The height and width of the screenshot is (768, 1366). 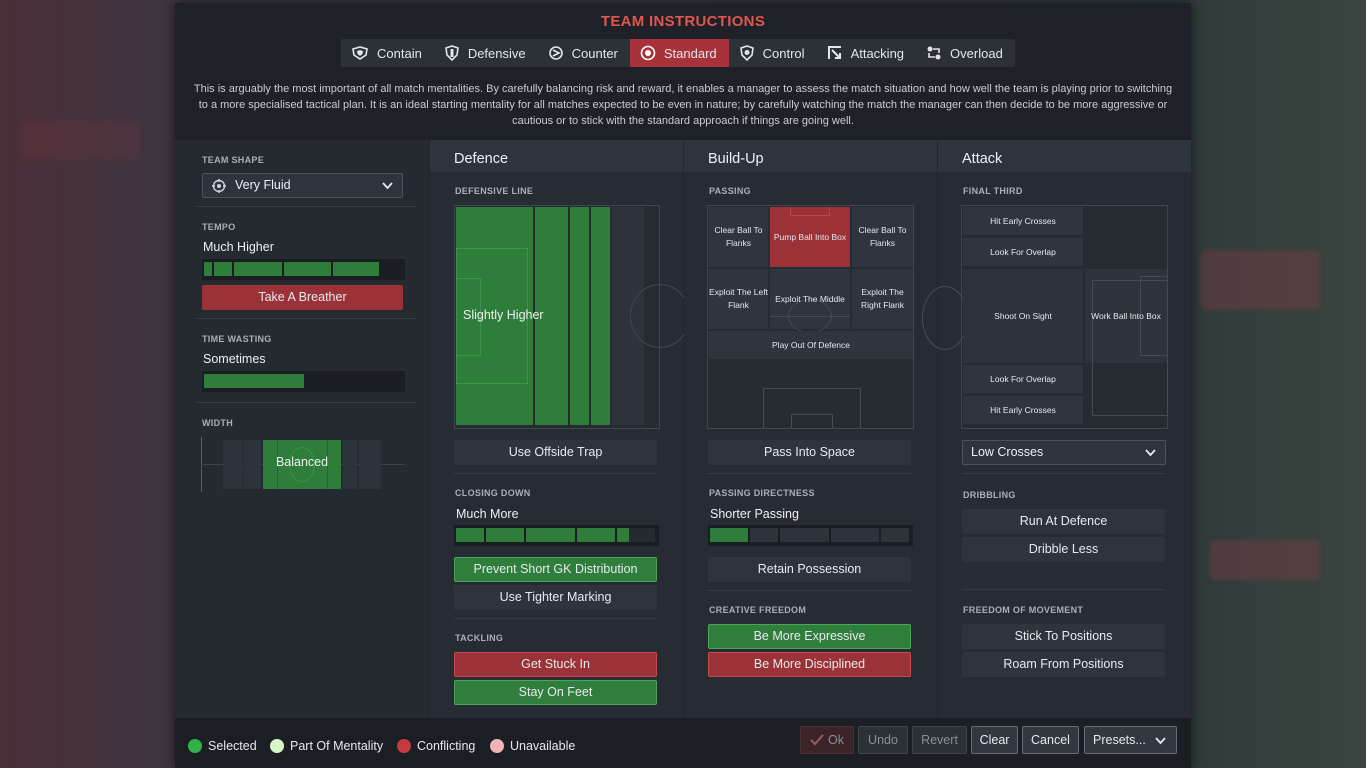 I want to click on tempo-slider, so click(x=303, y=269).